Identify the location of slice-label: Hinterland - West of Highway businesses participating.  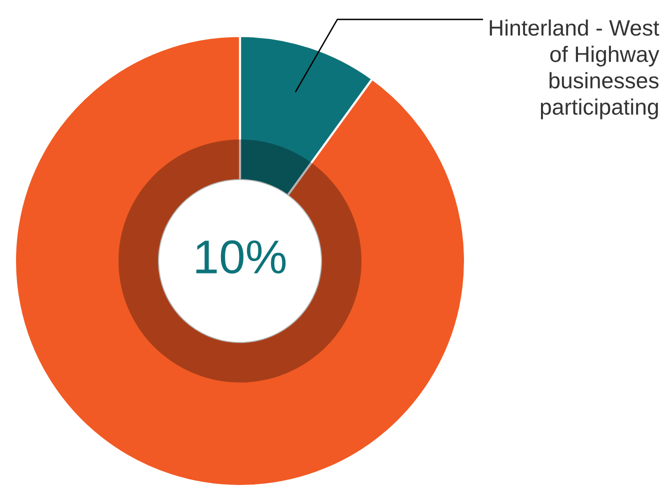
(575, 69).